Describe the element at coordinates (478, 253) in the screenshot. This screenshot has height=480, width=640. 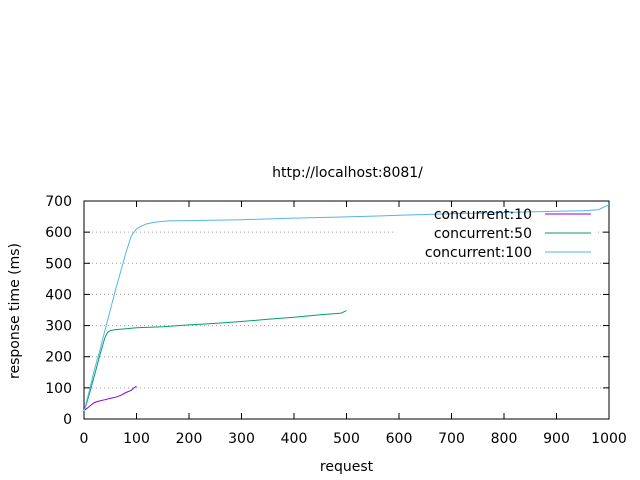
I see `legend-label: concurrent:100` at that location.